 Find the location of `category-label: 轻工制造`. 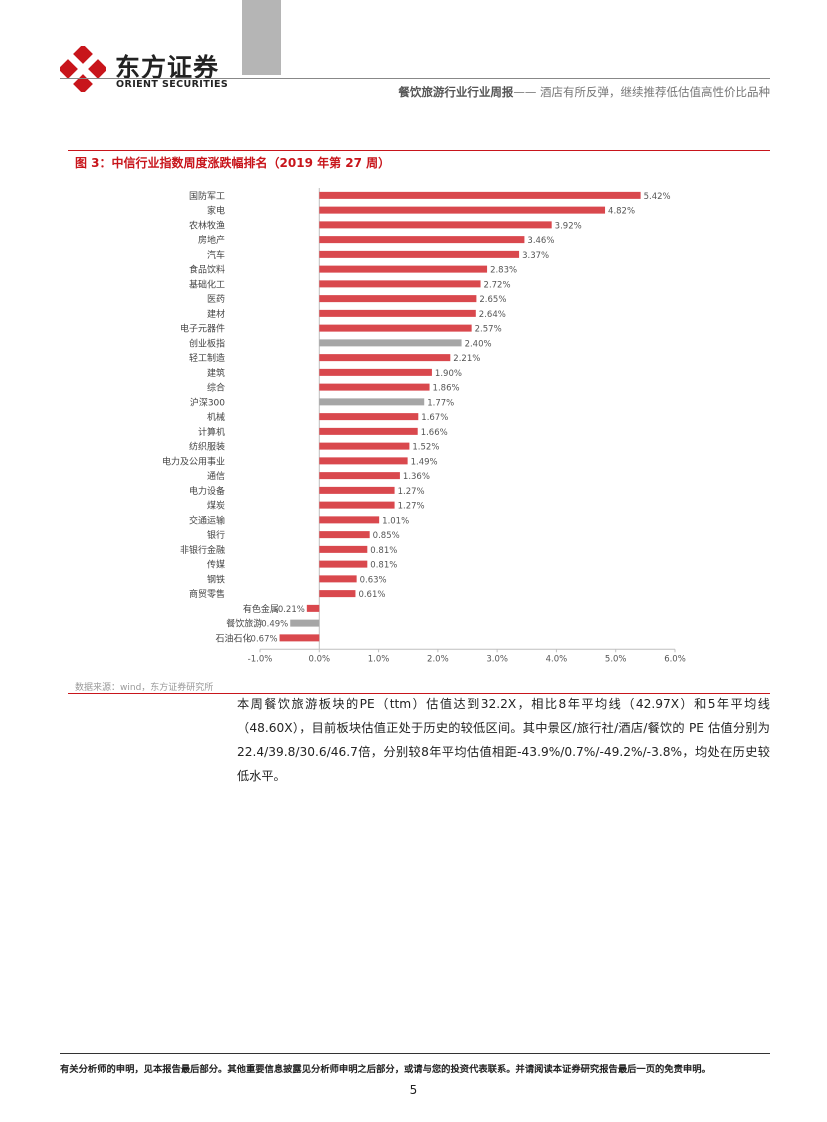

category-label: 轻工制造 is located at coordinates (207, 358).